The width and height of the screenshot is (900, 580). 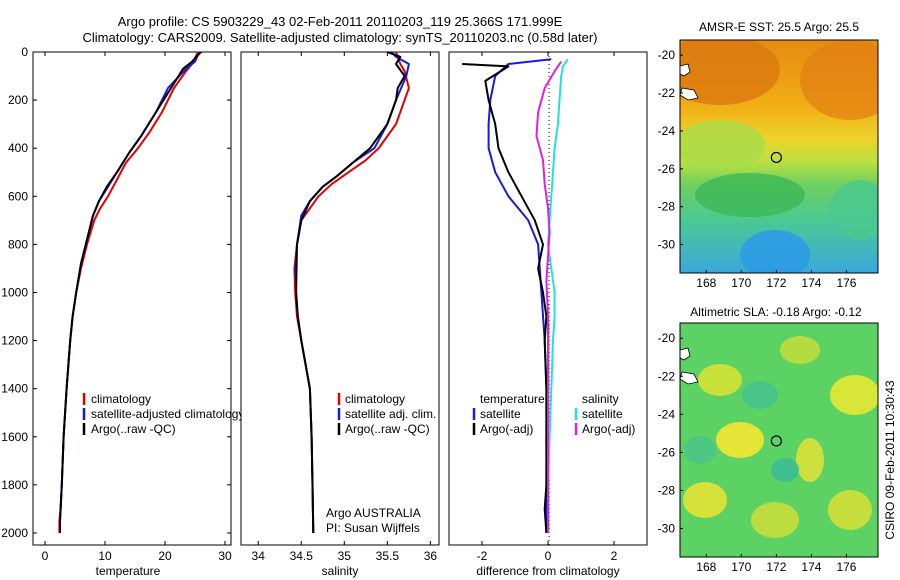 I want to click on y-tick-label: 0, so click(x=24, y=52).